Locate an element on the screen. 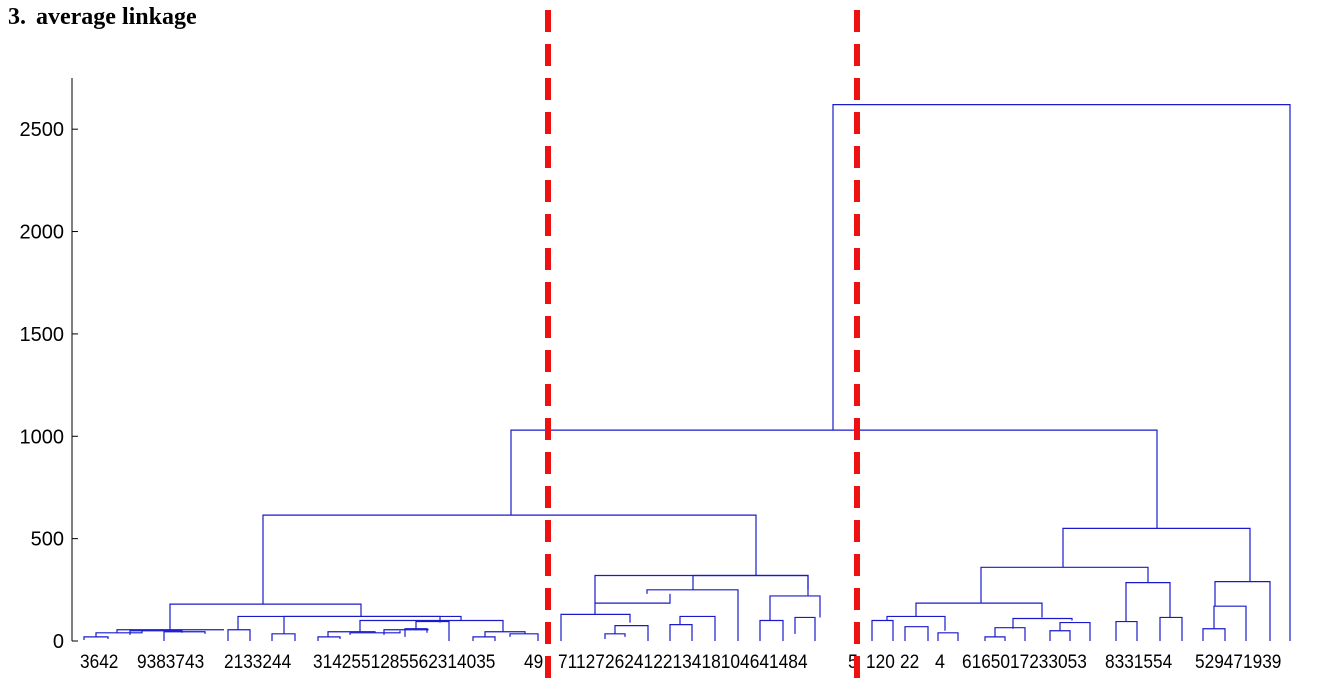 This screenshot has width=1327, height=695. leaf-label: 22 is located at coordinates (909, 662).